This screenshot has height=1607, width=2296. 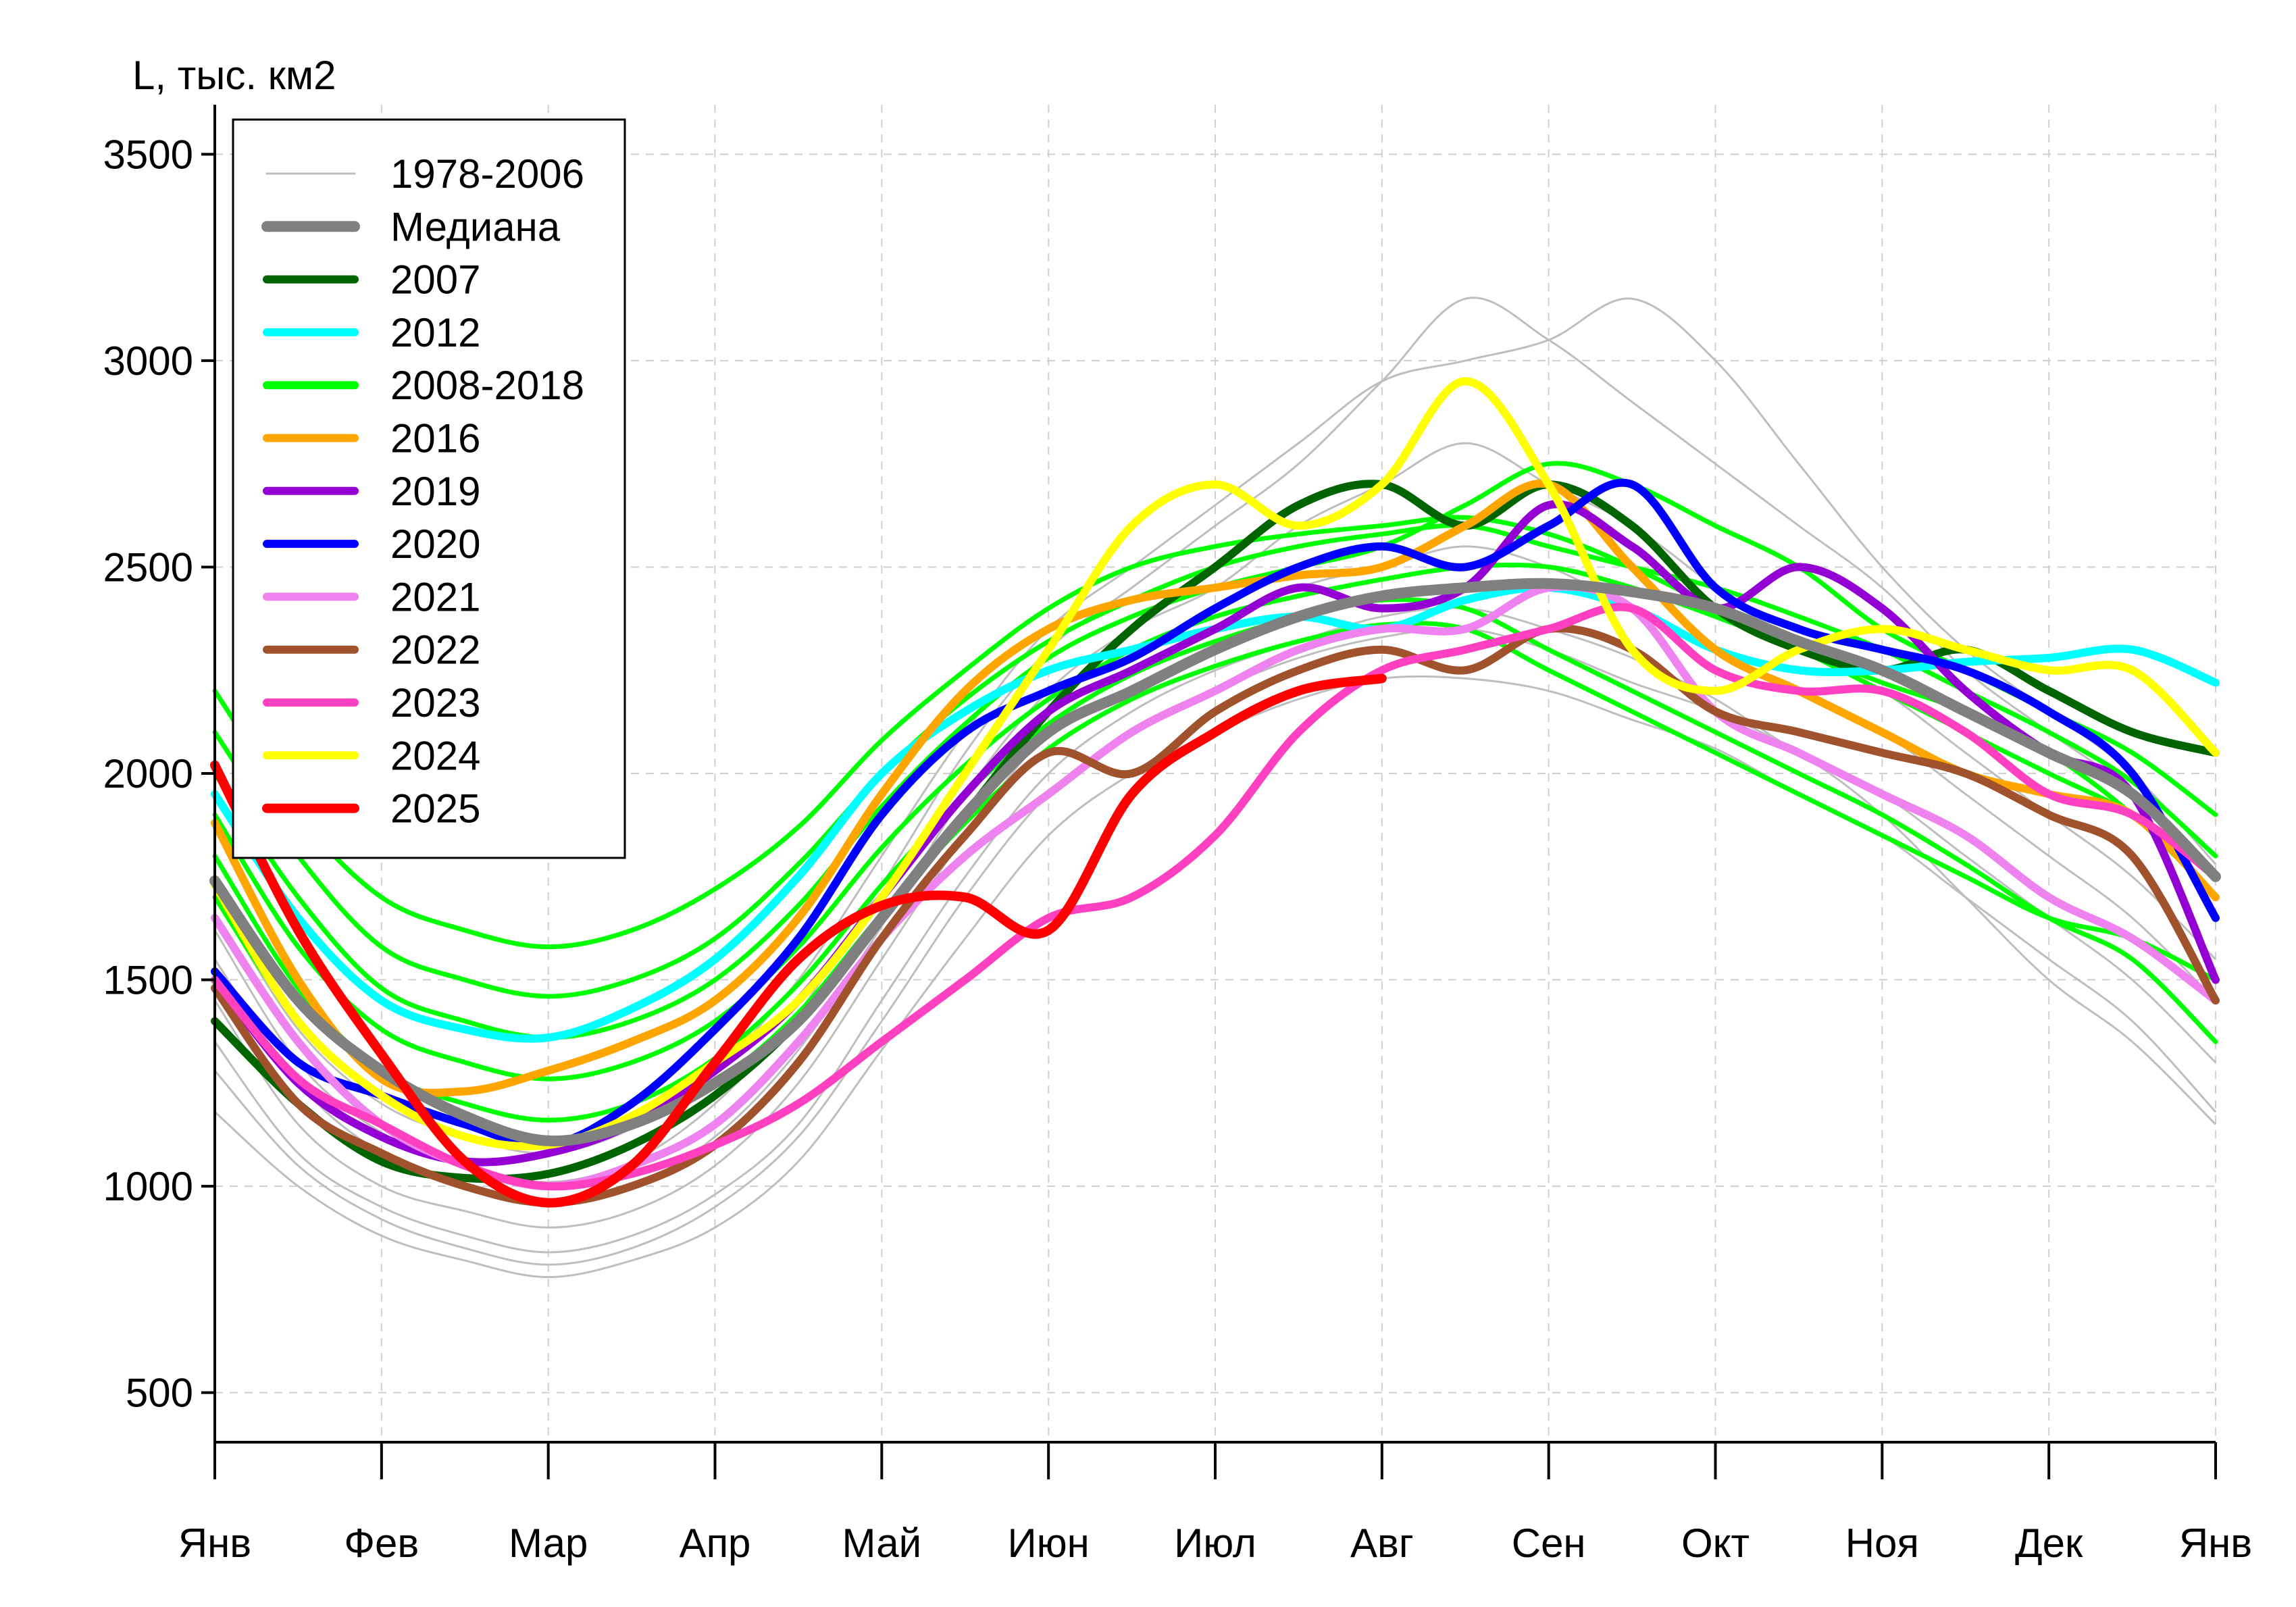 I want to click on y-ticks: 500 1000 1500 2000 2500 3000 3500, so click(x=159, y=774).